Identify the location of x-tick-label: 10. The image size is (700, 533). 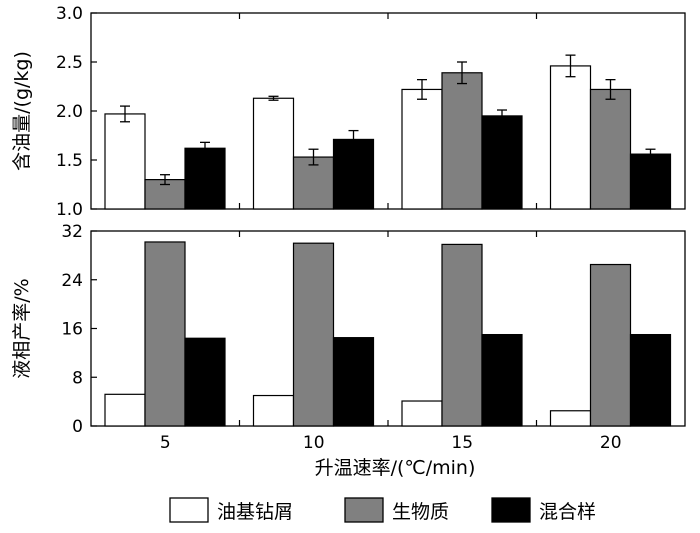
(314, 443).